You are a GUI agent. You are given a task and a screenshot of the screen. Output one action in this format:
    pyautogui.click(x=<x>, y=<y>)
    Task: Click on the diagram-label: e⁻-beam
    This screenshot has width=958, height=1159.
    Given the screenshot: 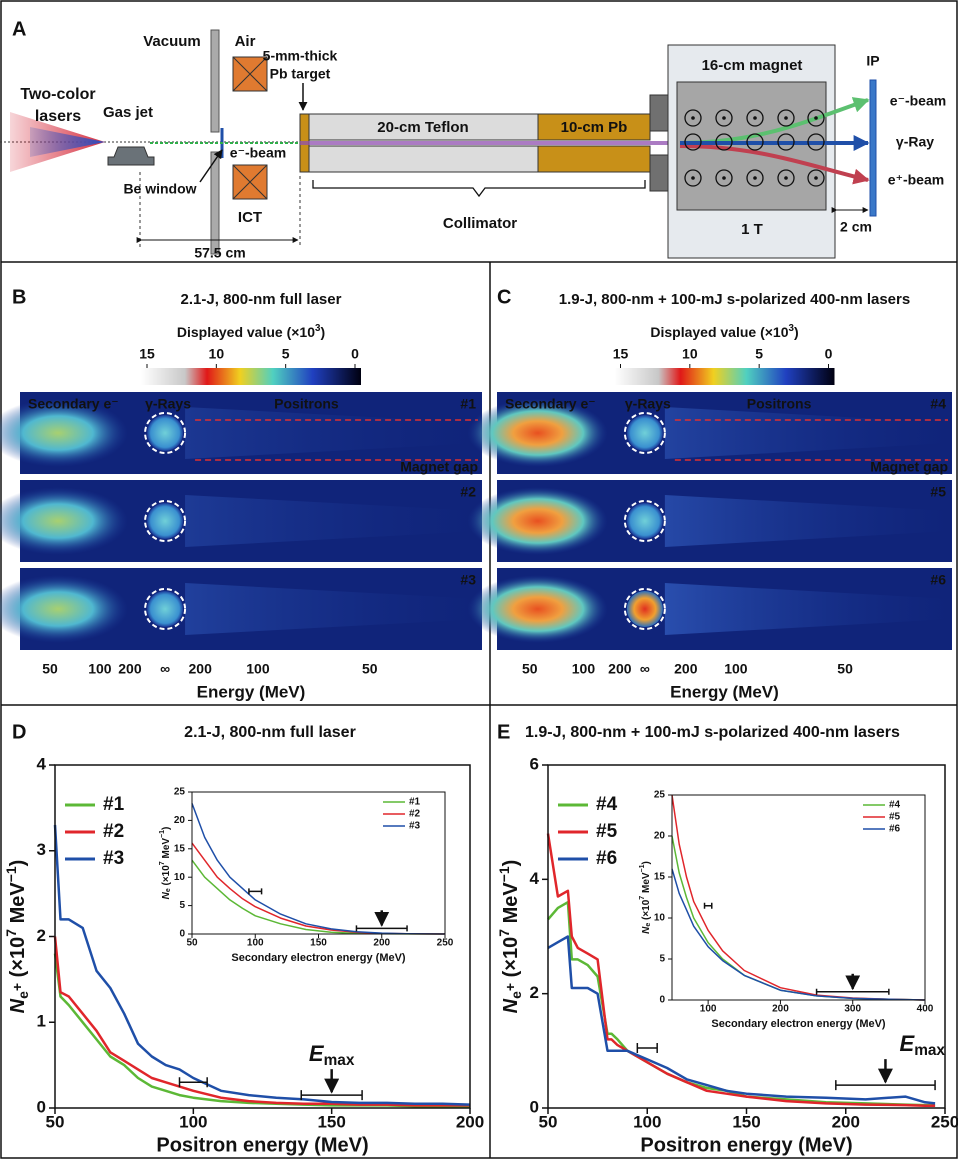 What is the action you would take?
    pyautogui.click(x=258, y=153)
    